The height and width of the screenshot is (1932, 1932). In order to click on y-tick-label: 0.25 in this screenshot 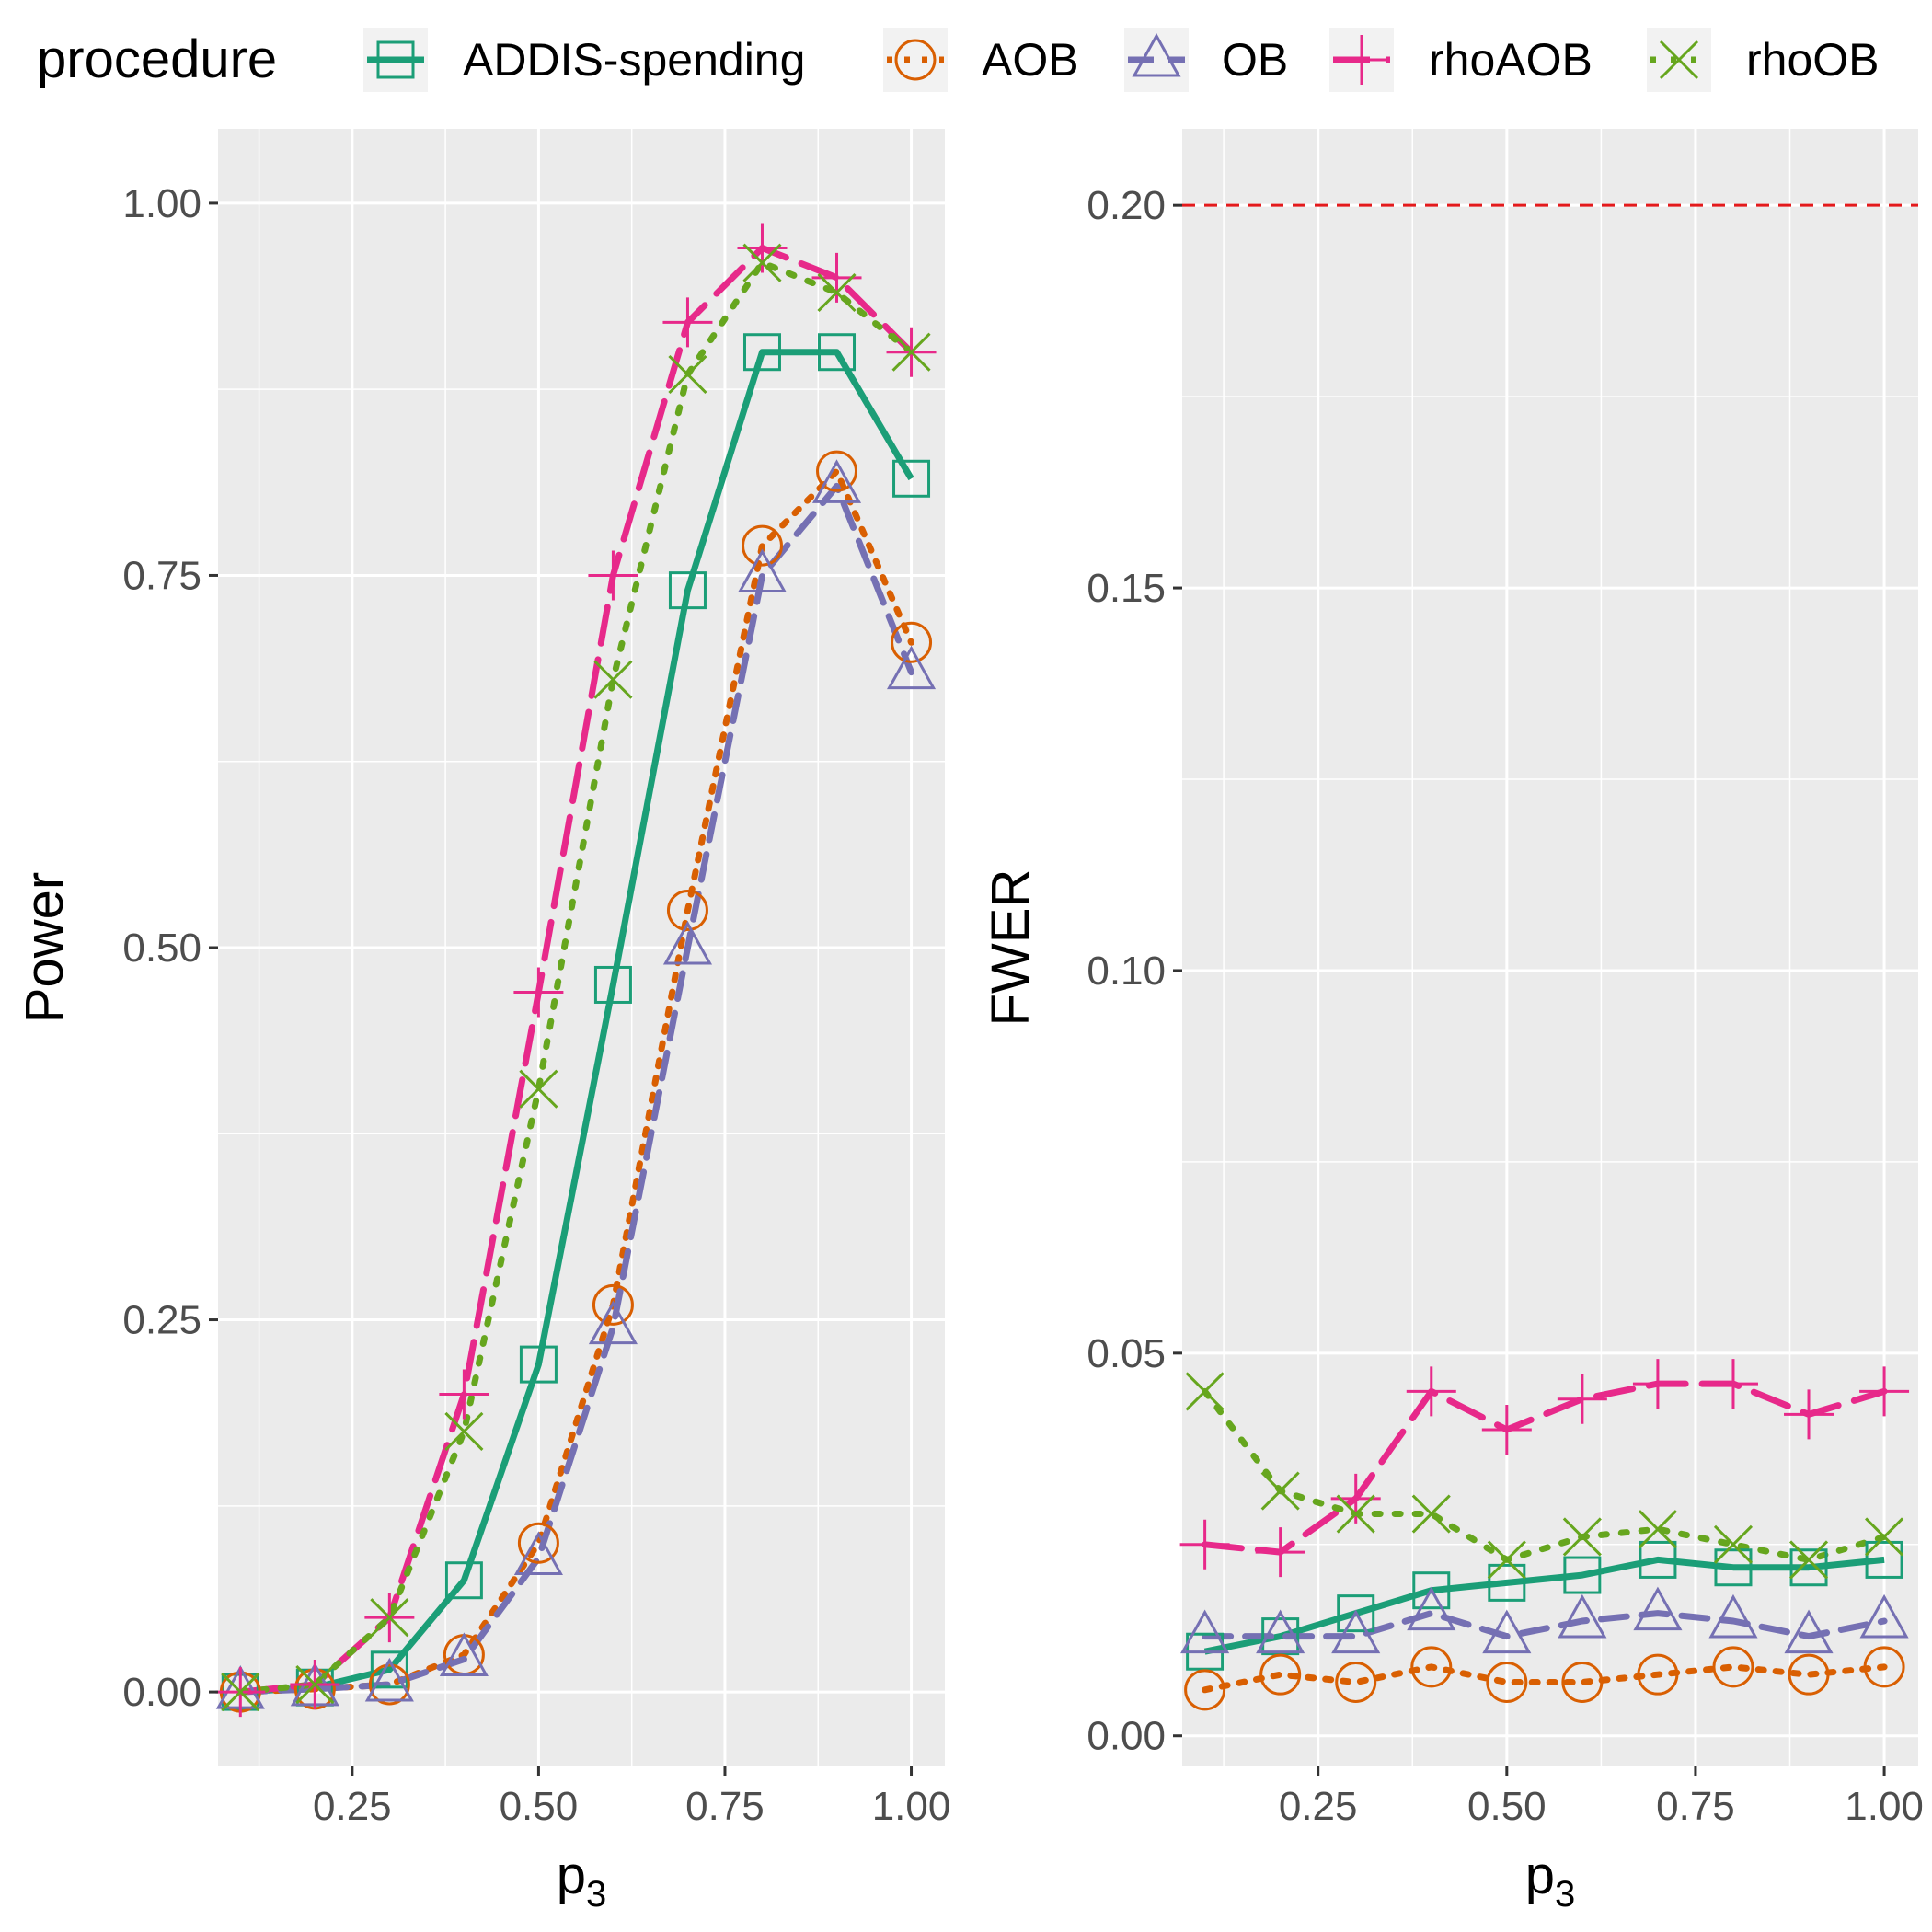, I will do `click(161, 1320)`.